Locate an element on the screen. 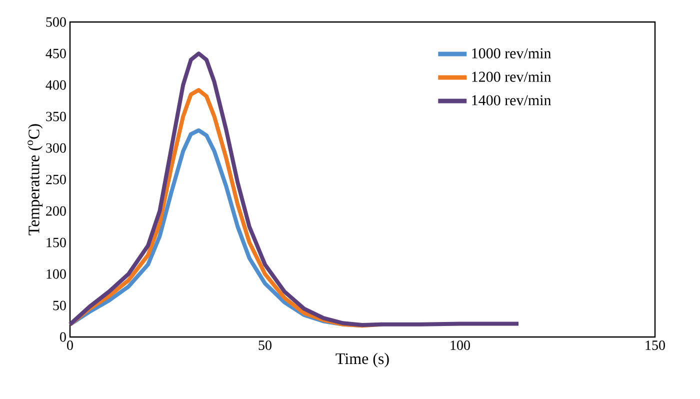 The image size is (700, 399). y-tick-label: 100 is located at coordinates (56, 274).